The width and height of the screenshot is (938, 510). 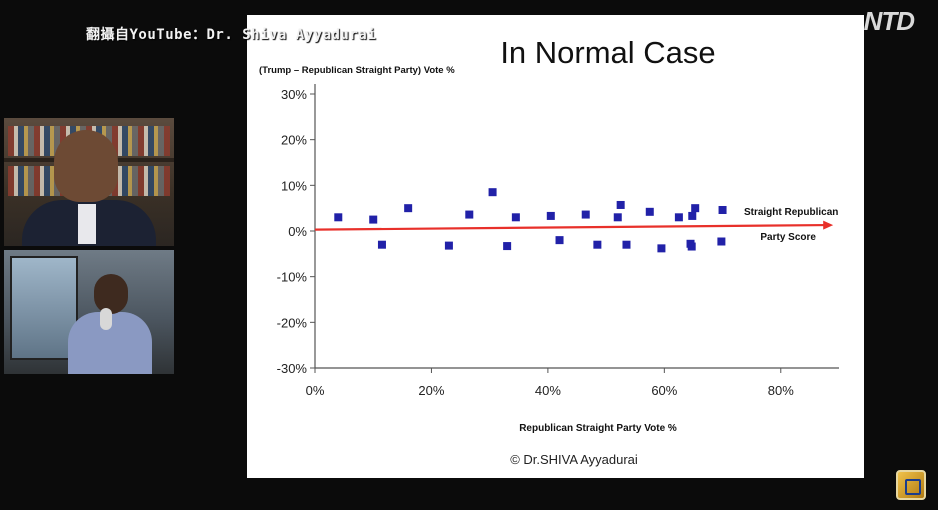 I want to click on guest-head, so click(x=111, y=294).